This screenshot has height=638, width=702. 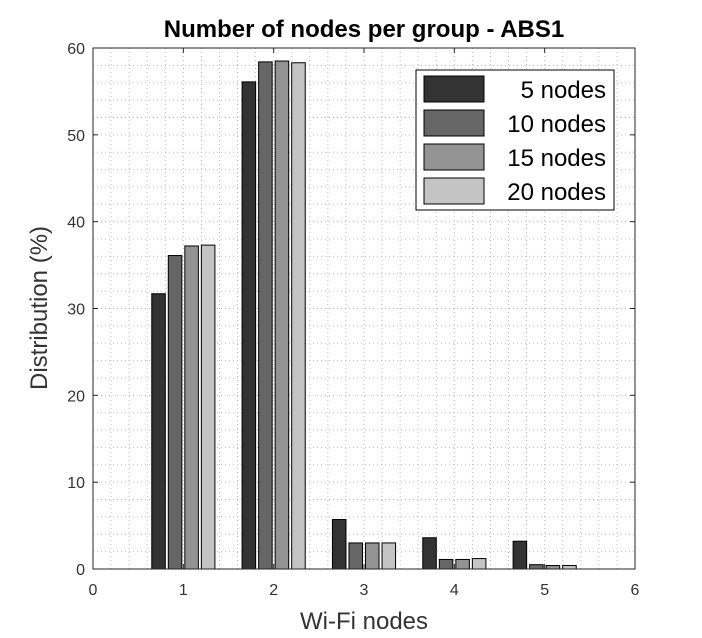 What do you see at coordinates (556, 158) in the screenshot?
I see `legend-label: 15 nodes` at bounding box center [556, 158].